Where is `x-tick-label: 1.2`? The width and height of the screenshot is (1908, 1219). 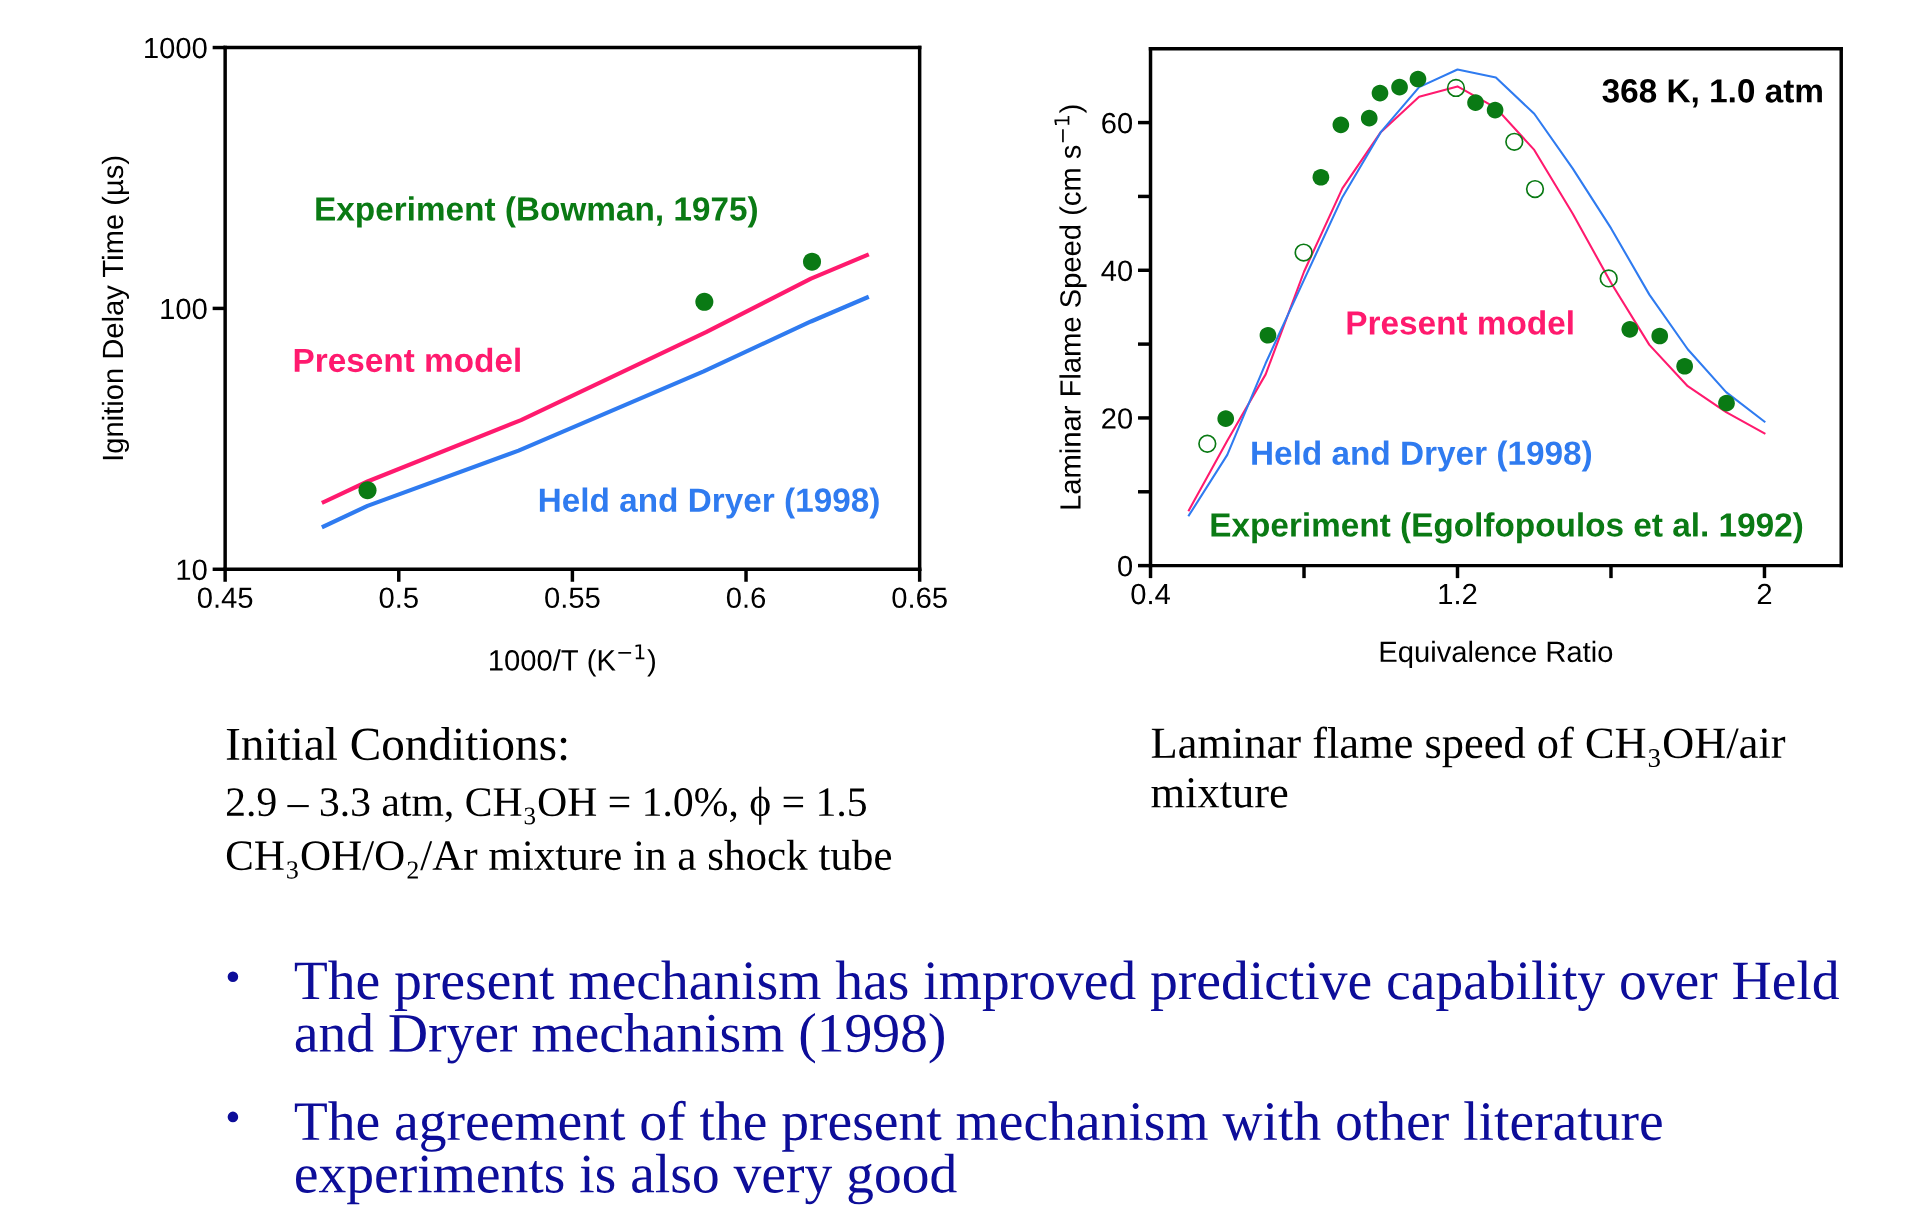
x-tick-label: 1.2 is located at coordinates (1458, 594).